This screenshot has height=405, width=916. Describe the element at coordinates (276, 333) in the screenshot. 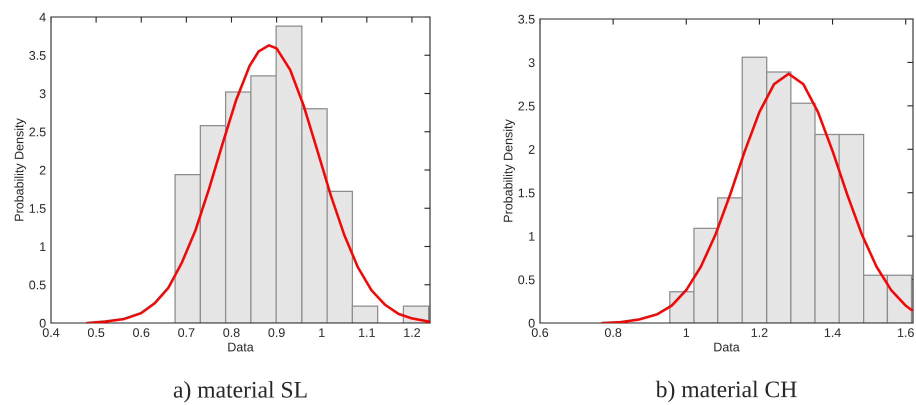

I see `x-tick-label: 0.9` at that location.